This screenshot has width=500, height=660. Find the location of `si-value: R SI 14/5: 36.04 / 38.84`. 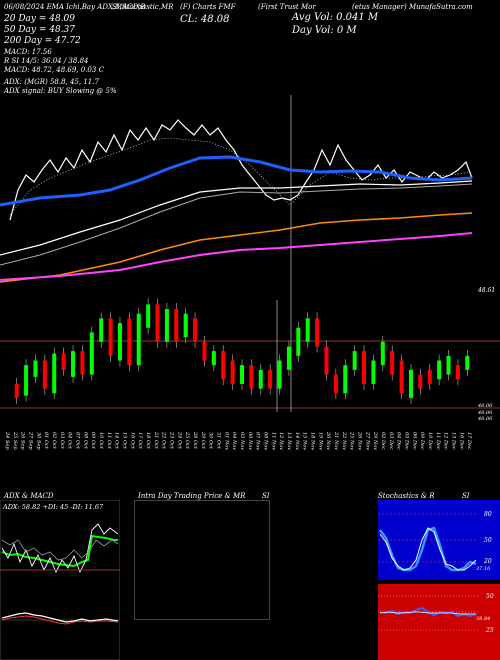

si-value: R SI 14/5: 36.04 / 38.84 is located at coordinates (46, 61).